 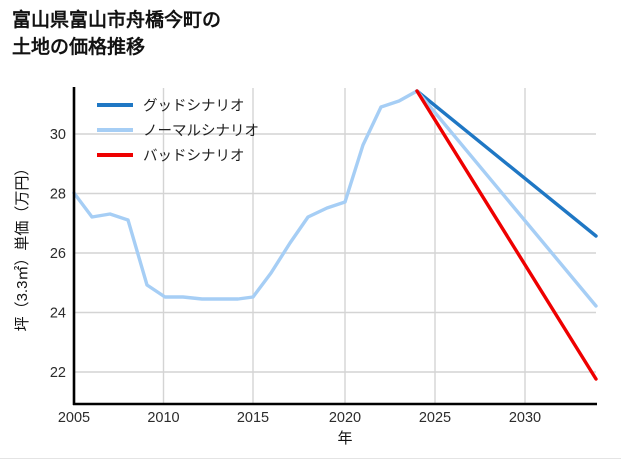 What do you see at coordinates (525, 418) in the screenshot?
I see `x-tick-label: 2030` at bounding box center [525, 418].